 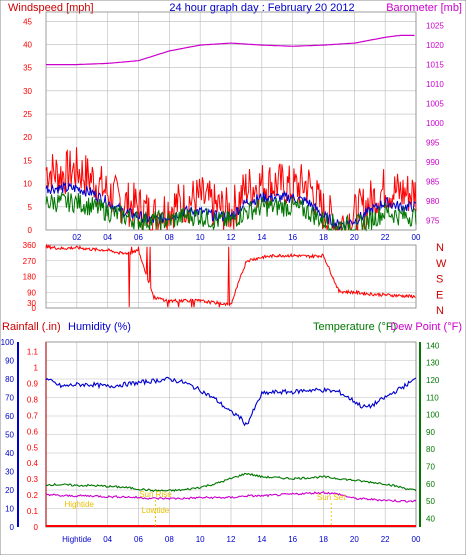 I want to click on wind-x-tick: 00, so click(x=416, y=237).